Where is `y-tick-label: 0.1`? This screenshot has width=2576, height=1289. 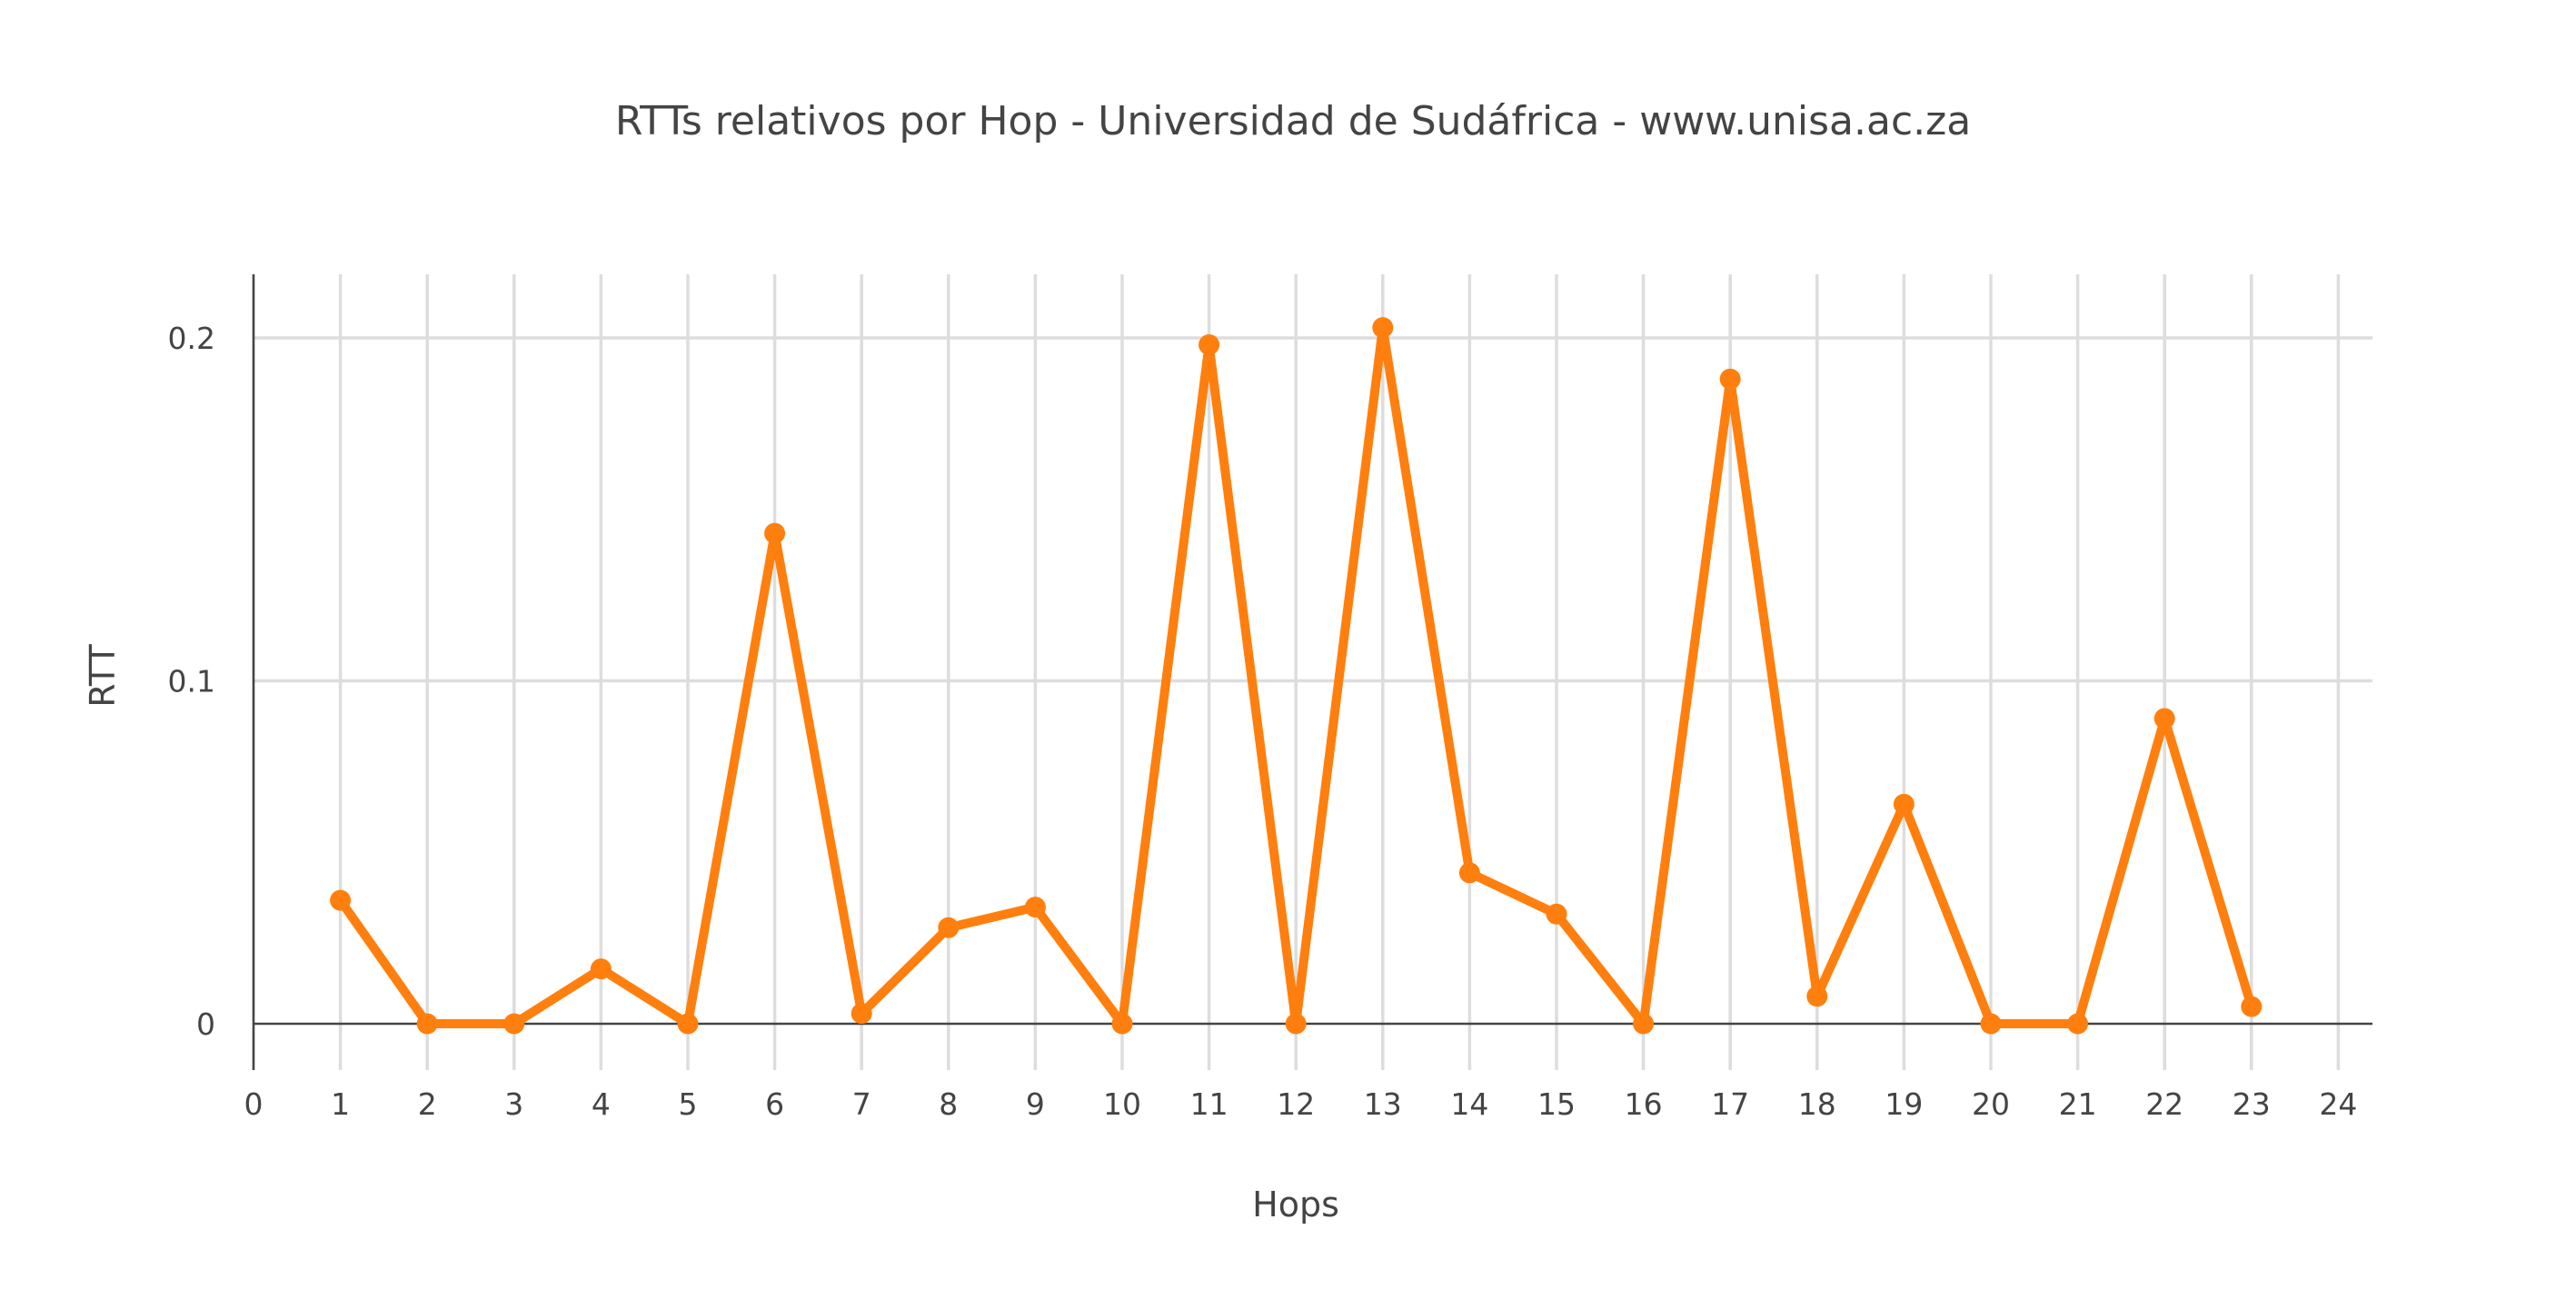 y-tick-label: 0.1 is located at coordinates (191, 681).